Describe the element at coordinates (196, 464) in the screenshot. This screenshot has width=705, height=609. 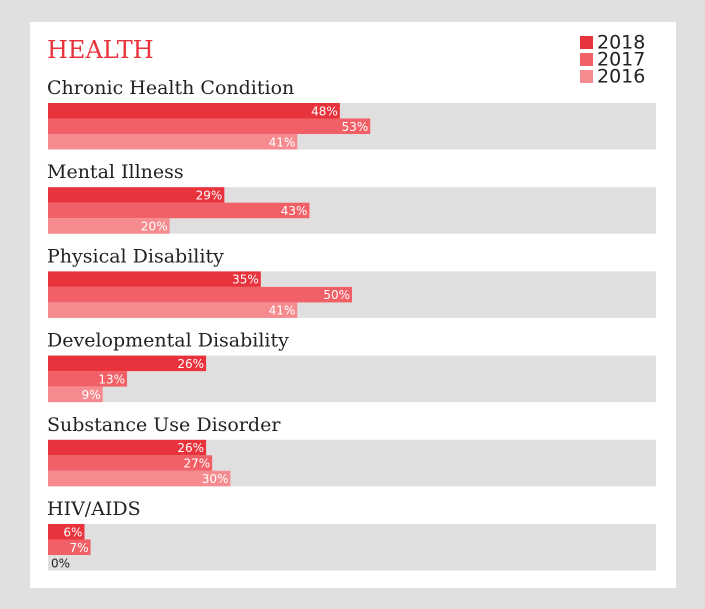
I see `value-label: 27%` at that location.